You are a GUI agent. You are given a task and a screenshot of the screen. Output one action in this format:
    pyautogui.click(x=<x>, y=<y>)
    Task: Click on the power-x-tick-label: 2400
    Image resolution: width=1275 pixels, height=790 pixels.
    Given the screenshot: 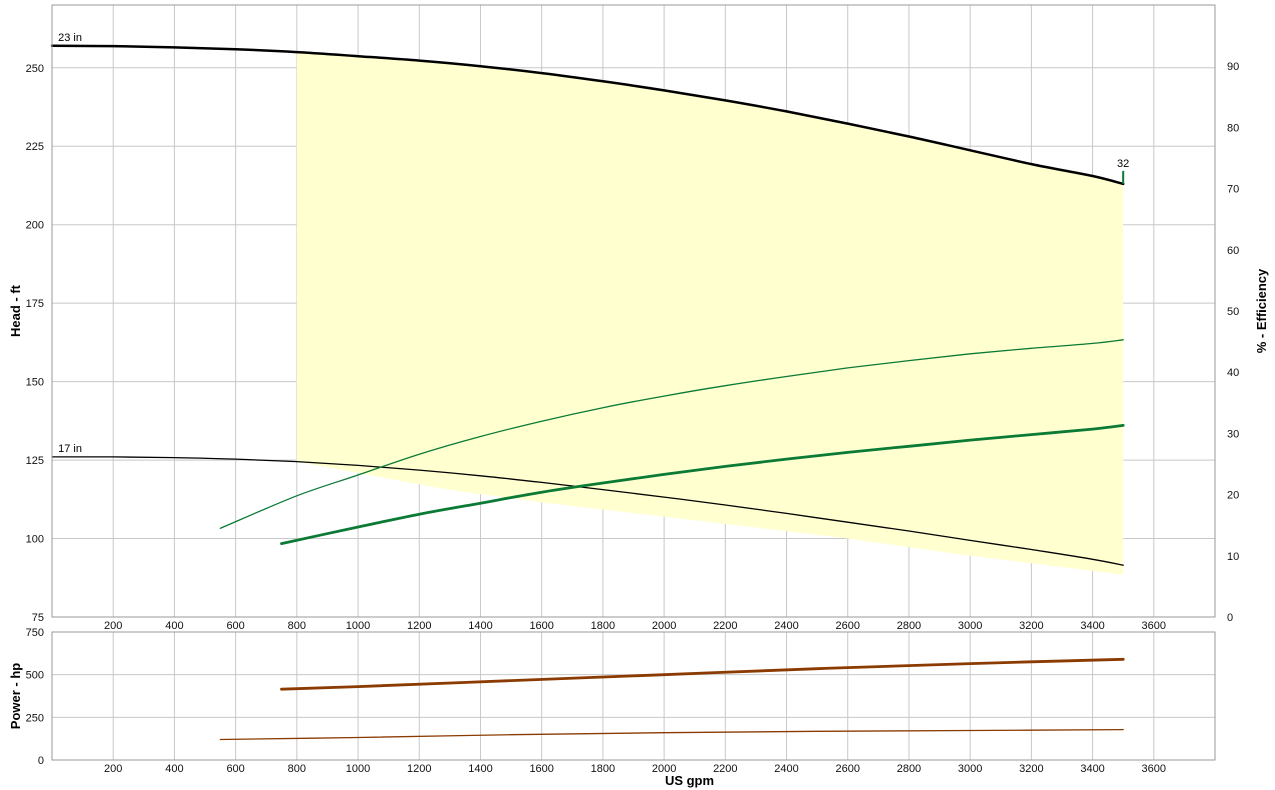 What is the action you would take?
    pyautogui.click(x=786, y=769)
    